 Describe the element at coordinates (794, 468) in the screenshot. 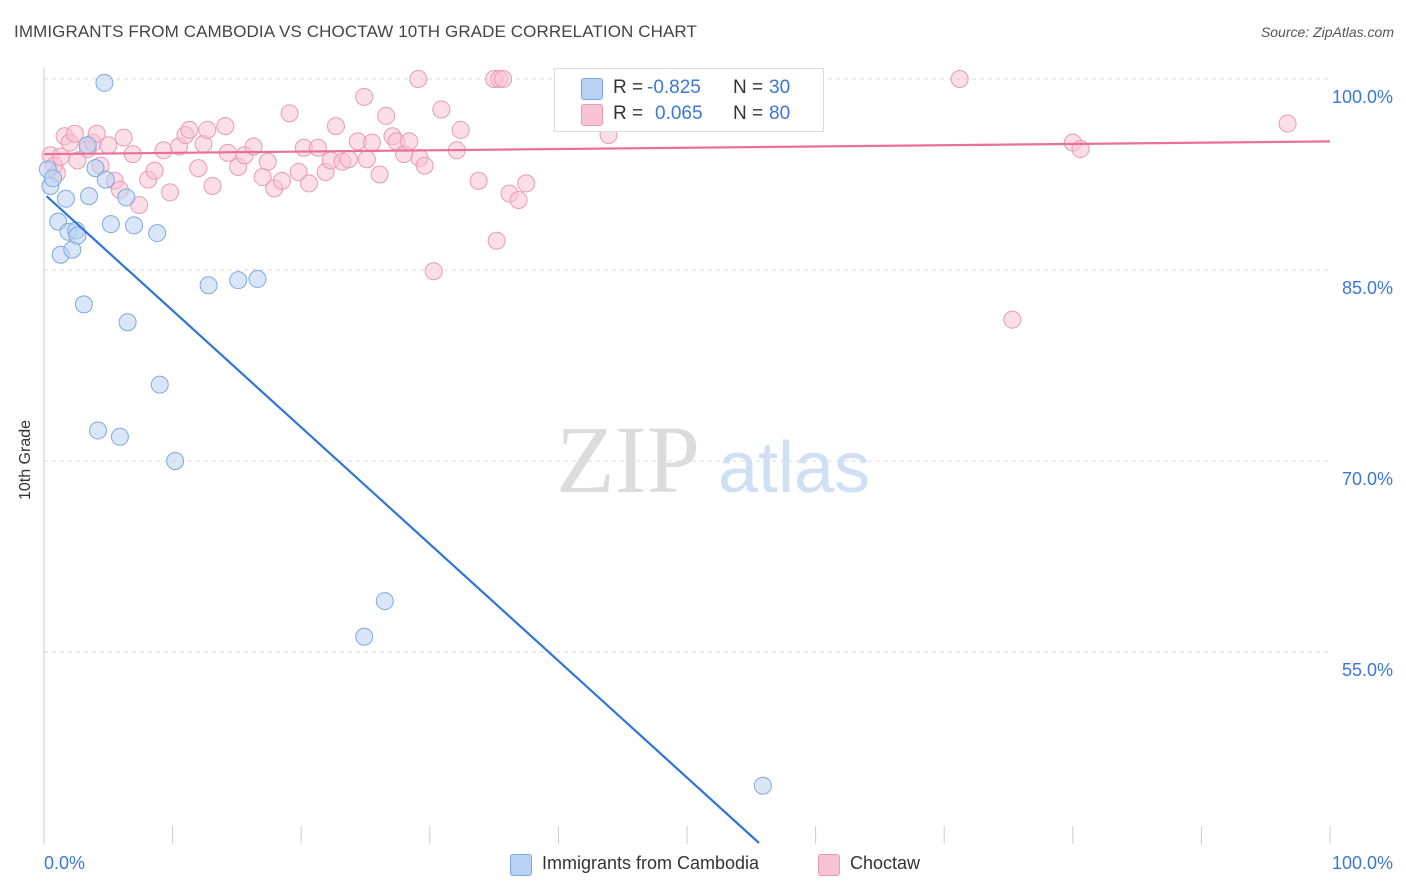

I see `watermark-atlas: atlas` at that location.